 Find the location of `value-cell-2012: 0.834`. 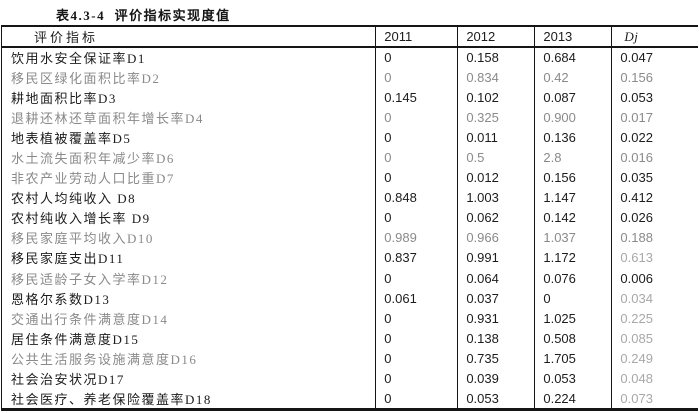

value-cell-2012: 0.834 is located at coordinates (496, 77).